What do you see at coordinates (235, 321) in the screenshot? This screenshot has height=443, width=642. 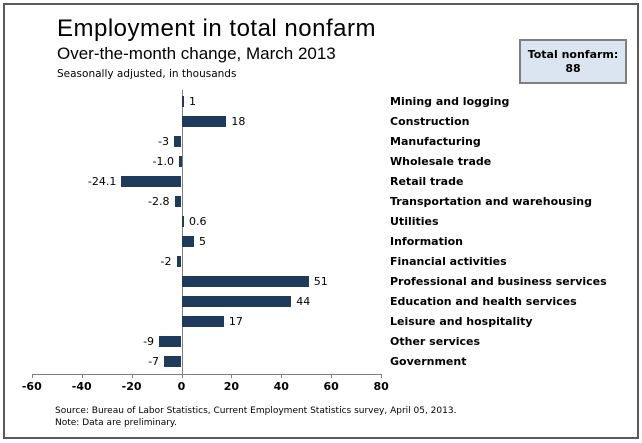 I see `value-label: 17` at bounding box center [235, 321].